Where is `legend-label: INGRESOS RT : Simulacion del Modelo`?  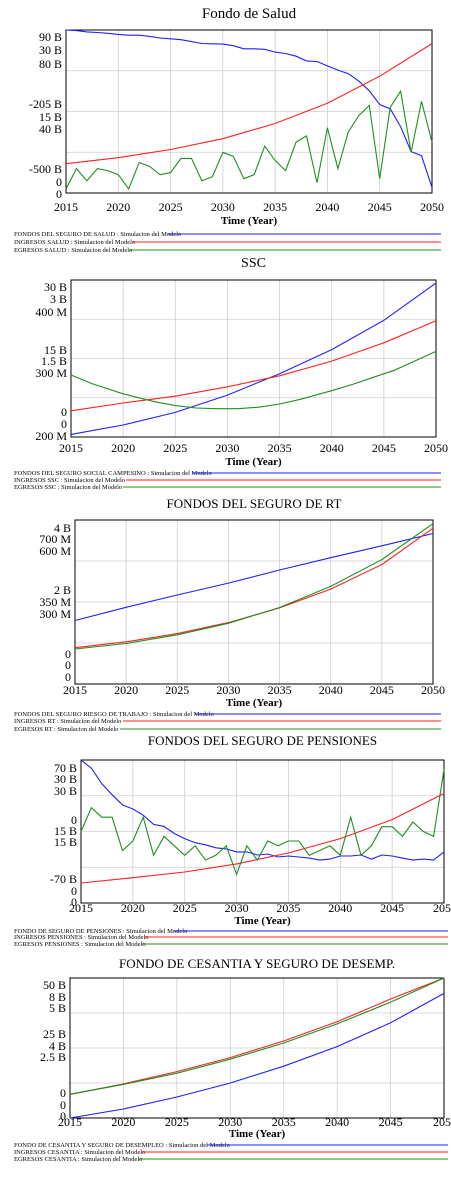 legend-label: INGRESOS RT : Simulacion del Modelo is located at coordinates (67, 721).